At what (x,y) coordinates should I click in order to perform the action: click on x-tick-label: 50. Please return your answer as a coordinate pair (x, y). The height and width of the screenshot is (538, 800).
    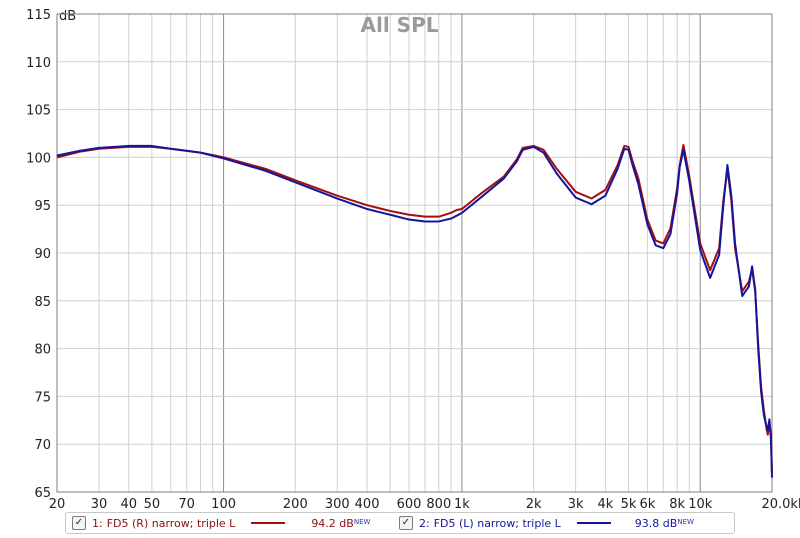
    Looking at the image, I should click on (152, 503).